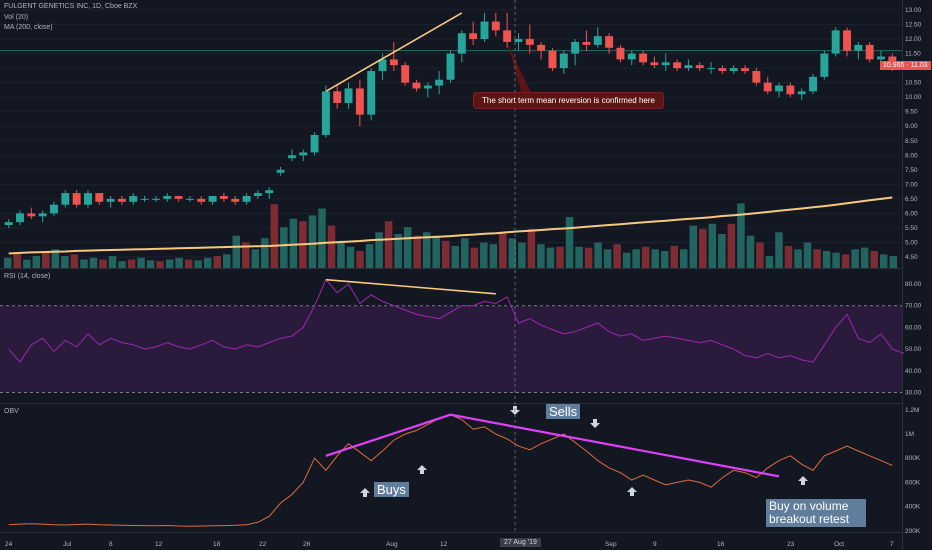  Describe the element at coordinates (911, 184) in the screenshot. I see `price-tick-label: 7.00` at that location.